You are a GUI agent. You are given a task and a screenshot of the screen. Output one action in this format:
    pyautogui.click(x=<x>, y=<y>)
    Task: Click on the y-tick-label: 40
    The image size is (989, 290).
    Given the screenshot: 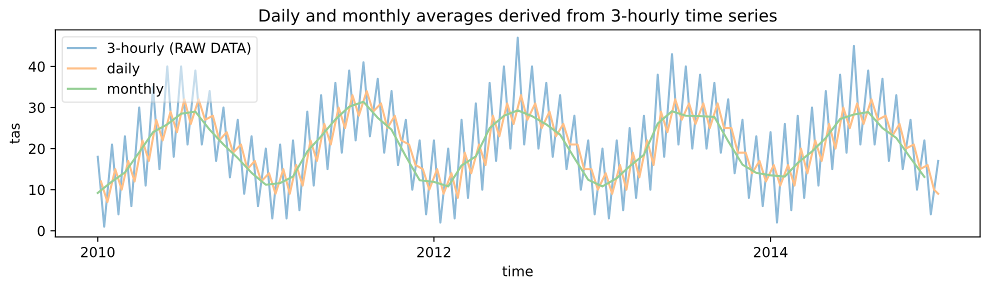 What is the action you would take?
    pyautogui.click(x=36, y=66)
    